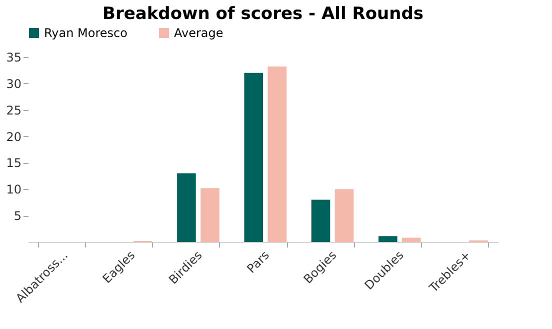 The height and width of the screenshot is (329, 552). Describe the element at coordinates (18, 216) in the screenshot. I see `y-tick-label: 5` at that location.